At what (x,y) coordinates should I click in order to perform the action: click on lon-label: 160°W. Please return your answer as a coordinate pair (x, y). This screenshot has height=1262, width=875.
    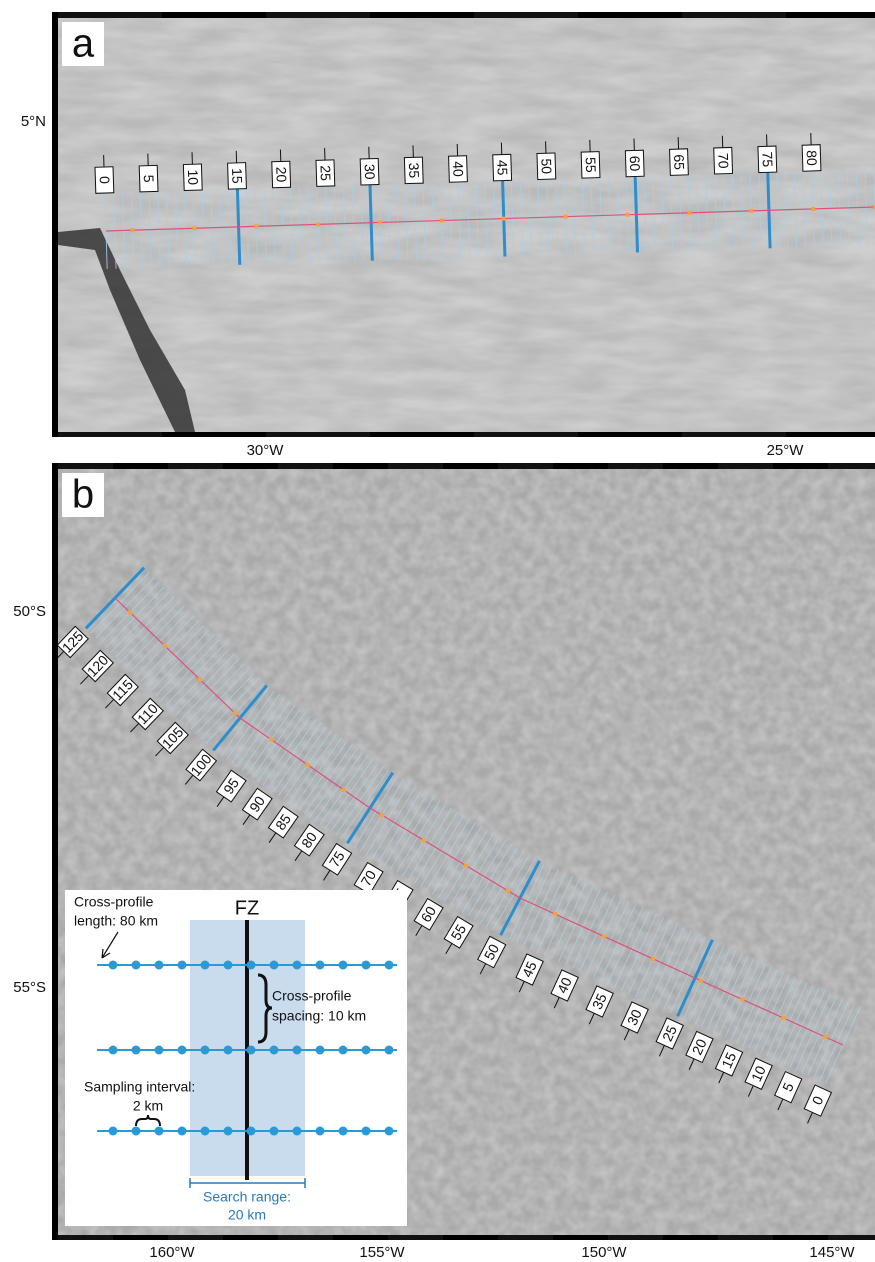
    Looking at the image, I should click on (172, 1252).